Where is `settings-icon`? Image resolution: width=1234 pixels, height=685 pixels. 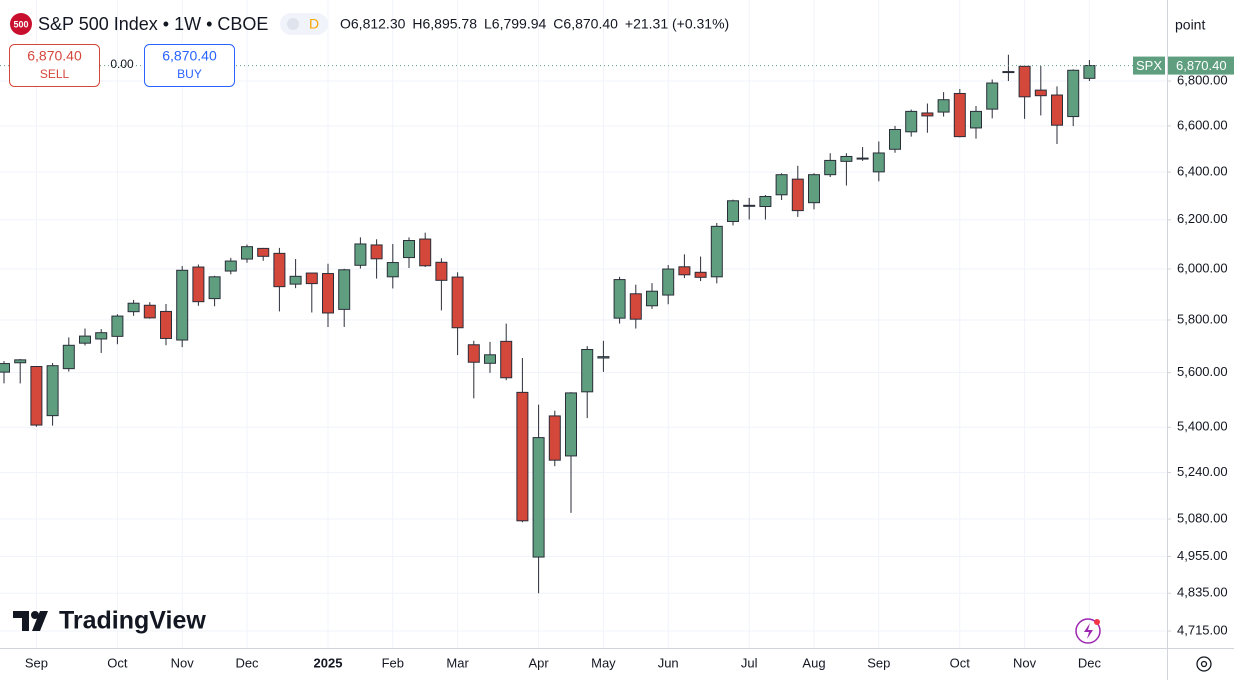 settings-icon is located at coordinates (1204, 664).